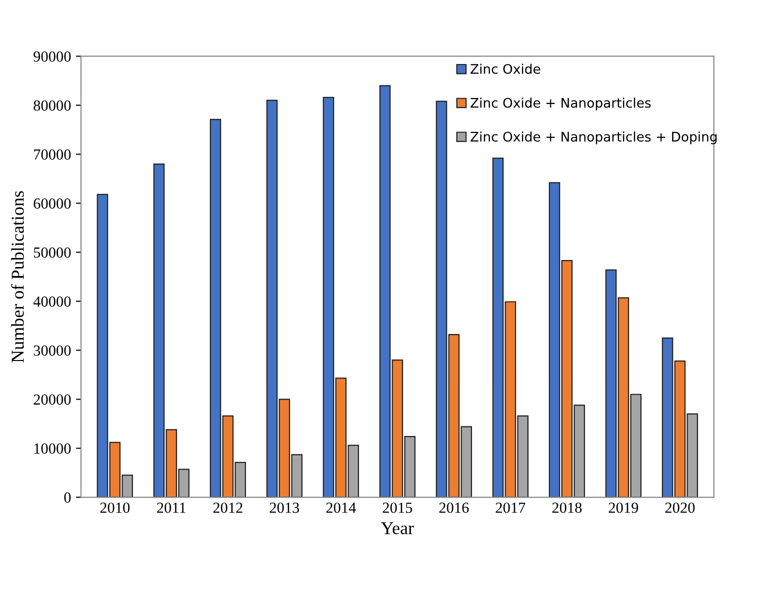 The image size is (757, 592). What do you see at coordinates (52, 203) in the screenshot?
I see `y-tick-label: 60000` at bounding box center [52, 203].